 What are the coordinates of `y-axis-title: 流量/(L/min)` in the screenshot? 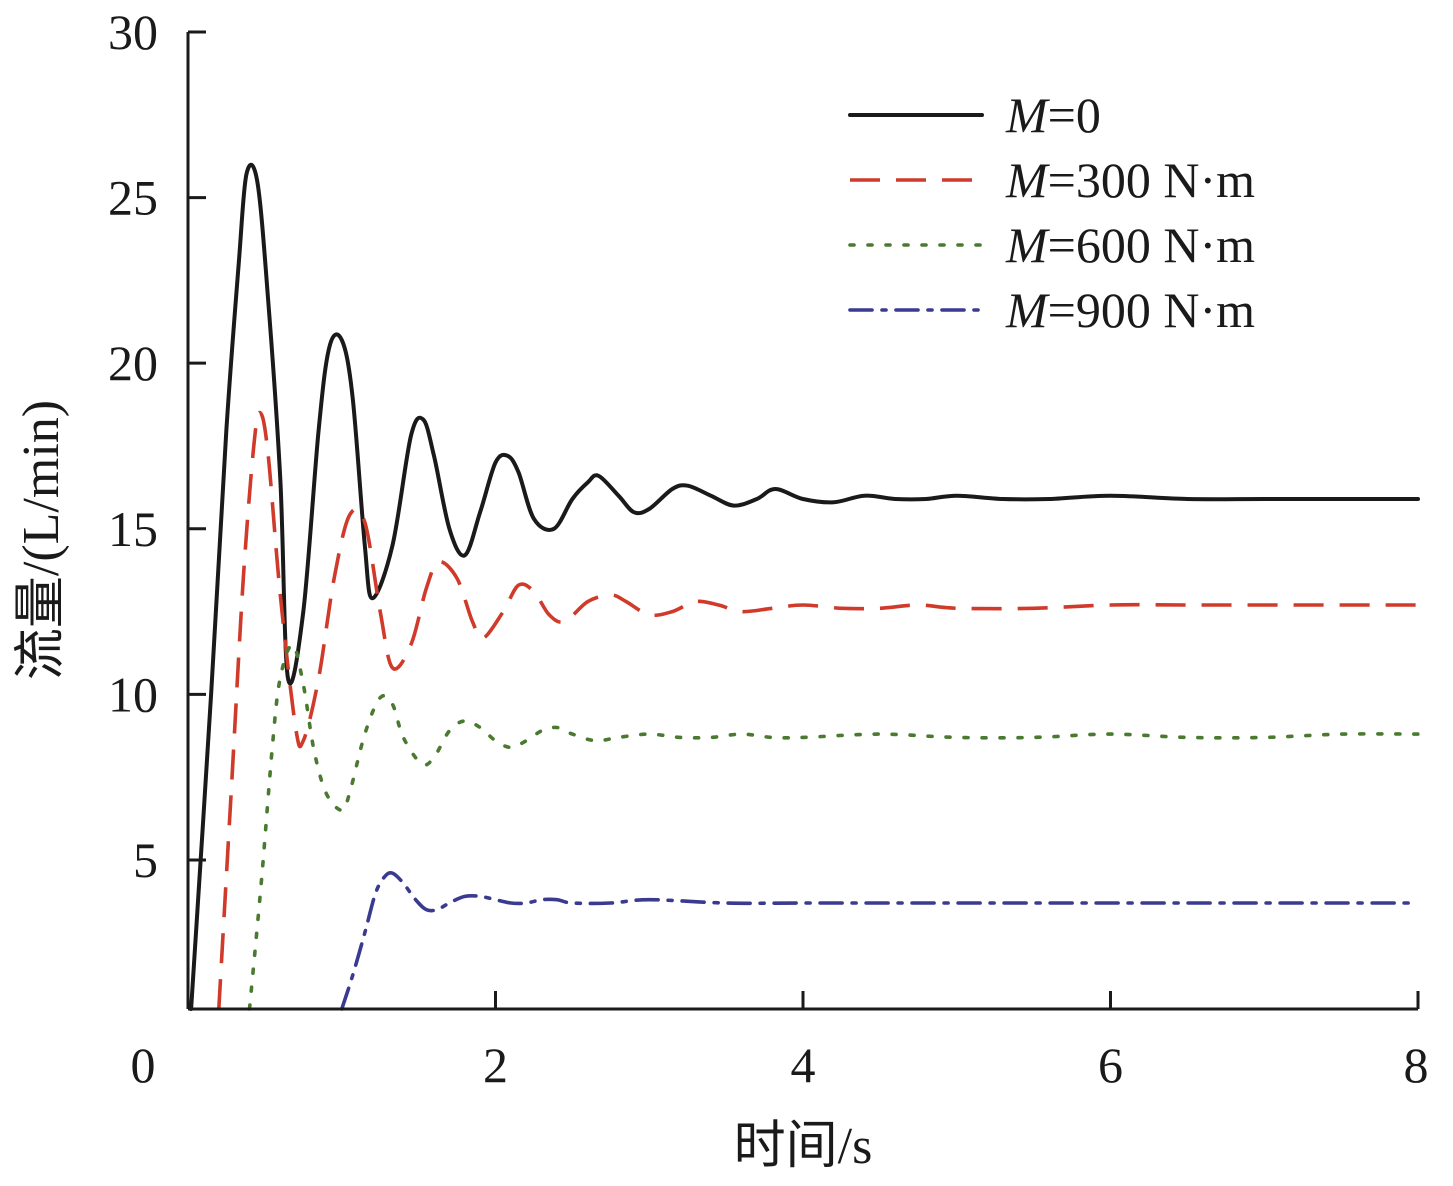 It's located at (41, 540).